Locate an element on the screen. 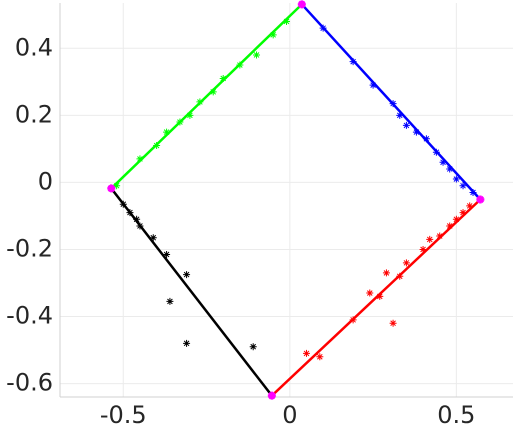  y-tick-label: 0.2 is located at coordinates (34, 114).